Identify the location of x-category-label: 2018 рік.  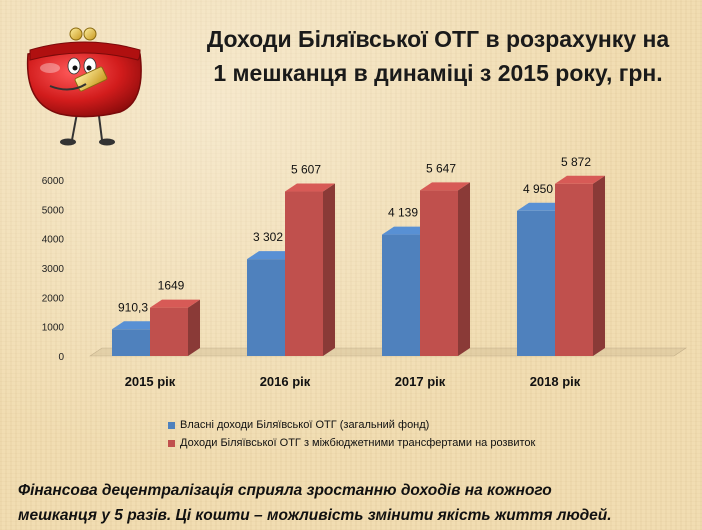
(555, 381).